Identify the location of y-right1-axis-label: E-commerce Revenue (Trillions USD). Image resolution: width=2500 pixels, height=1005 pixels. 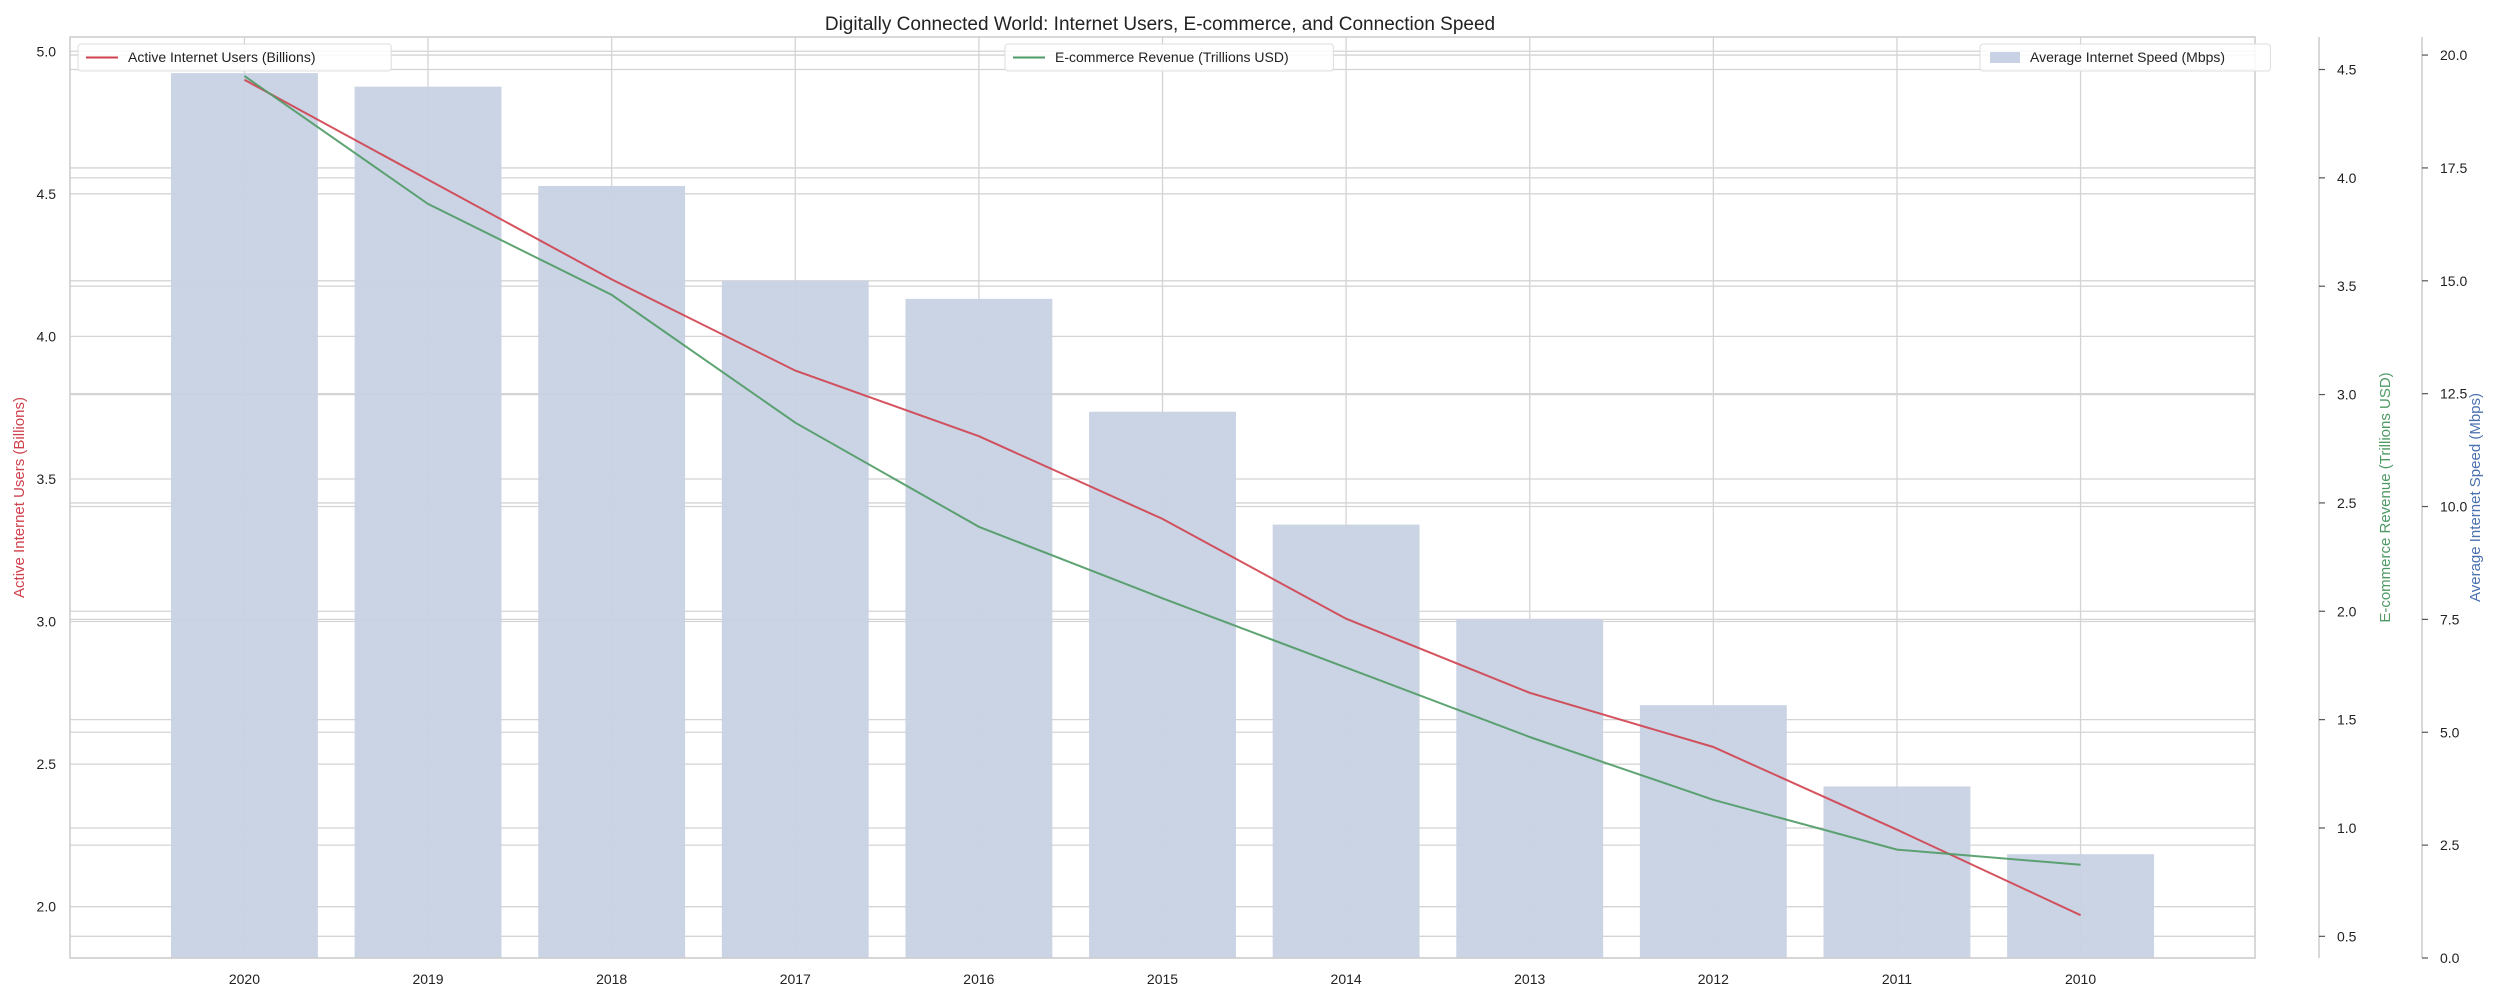
(2385, 497).